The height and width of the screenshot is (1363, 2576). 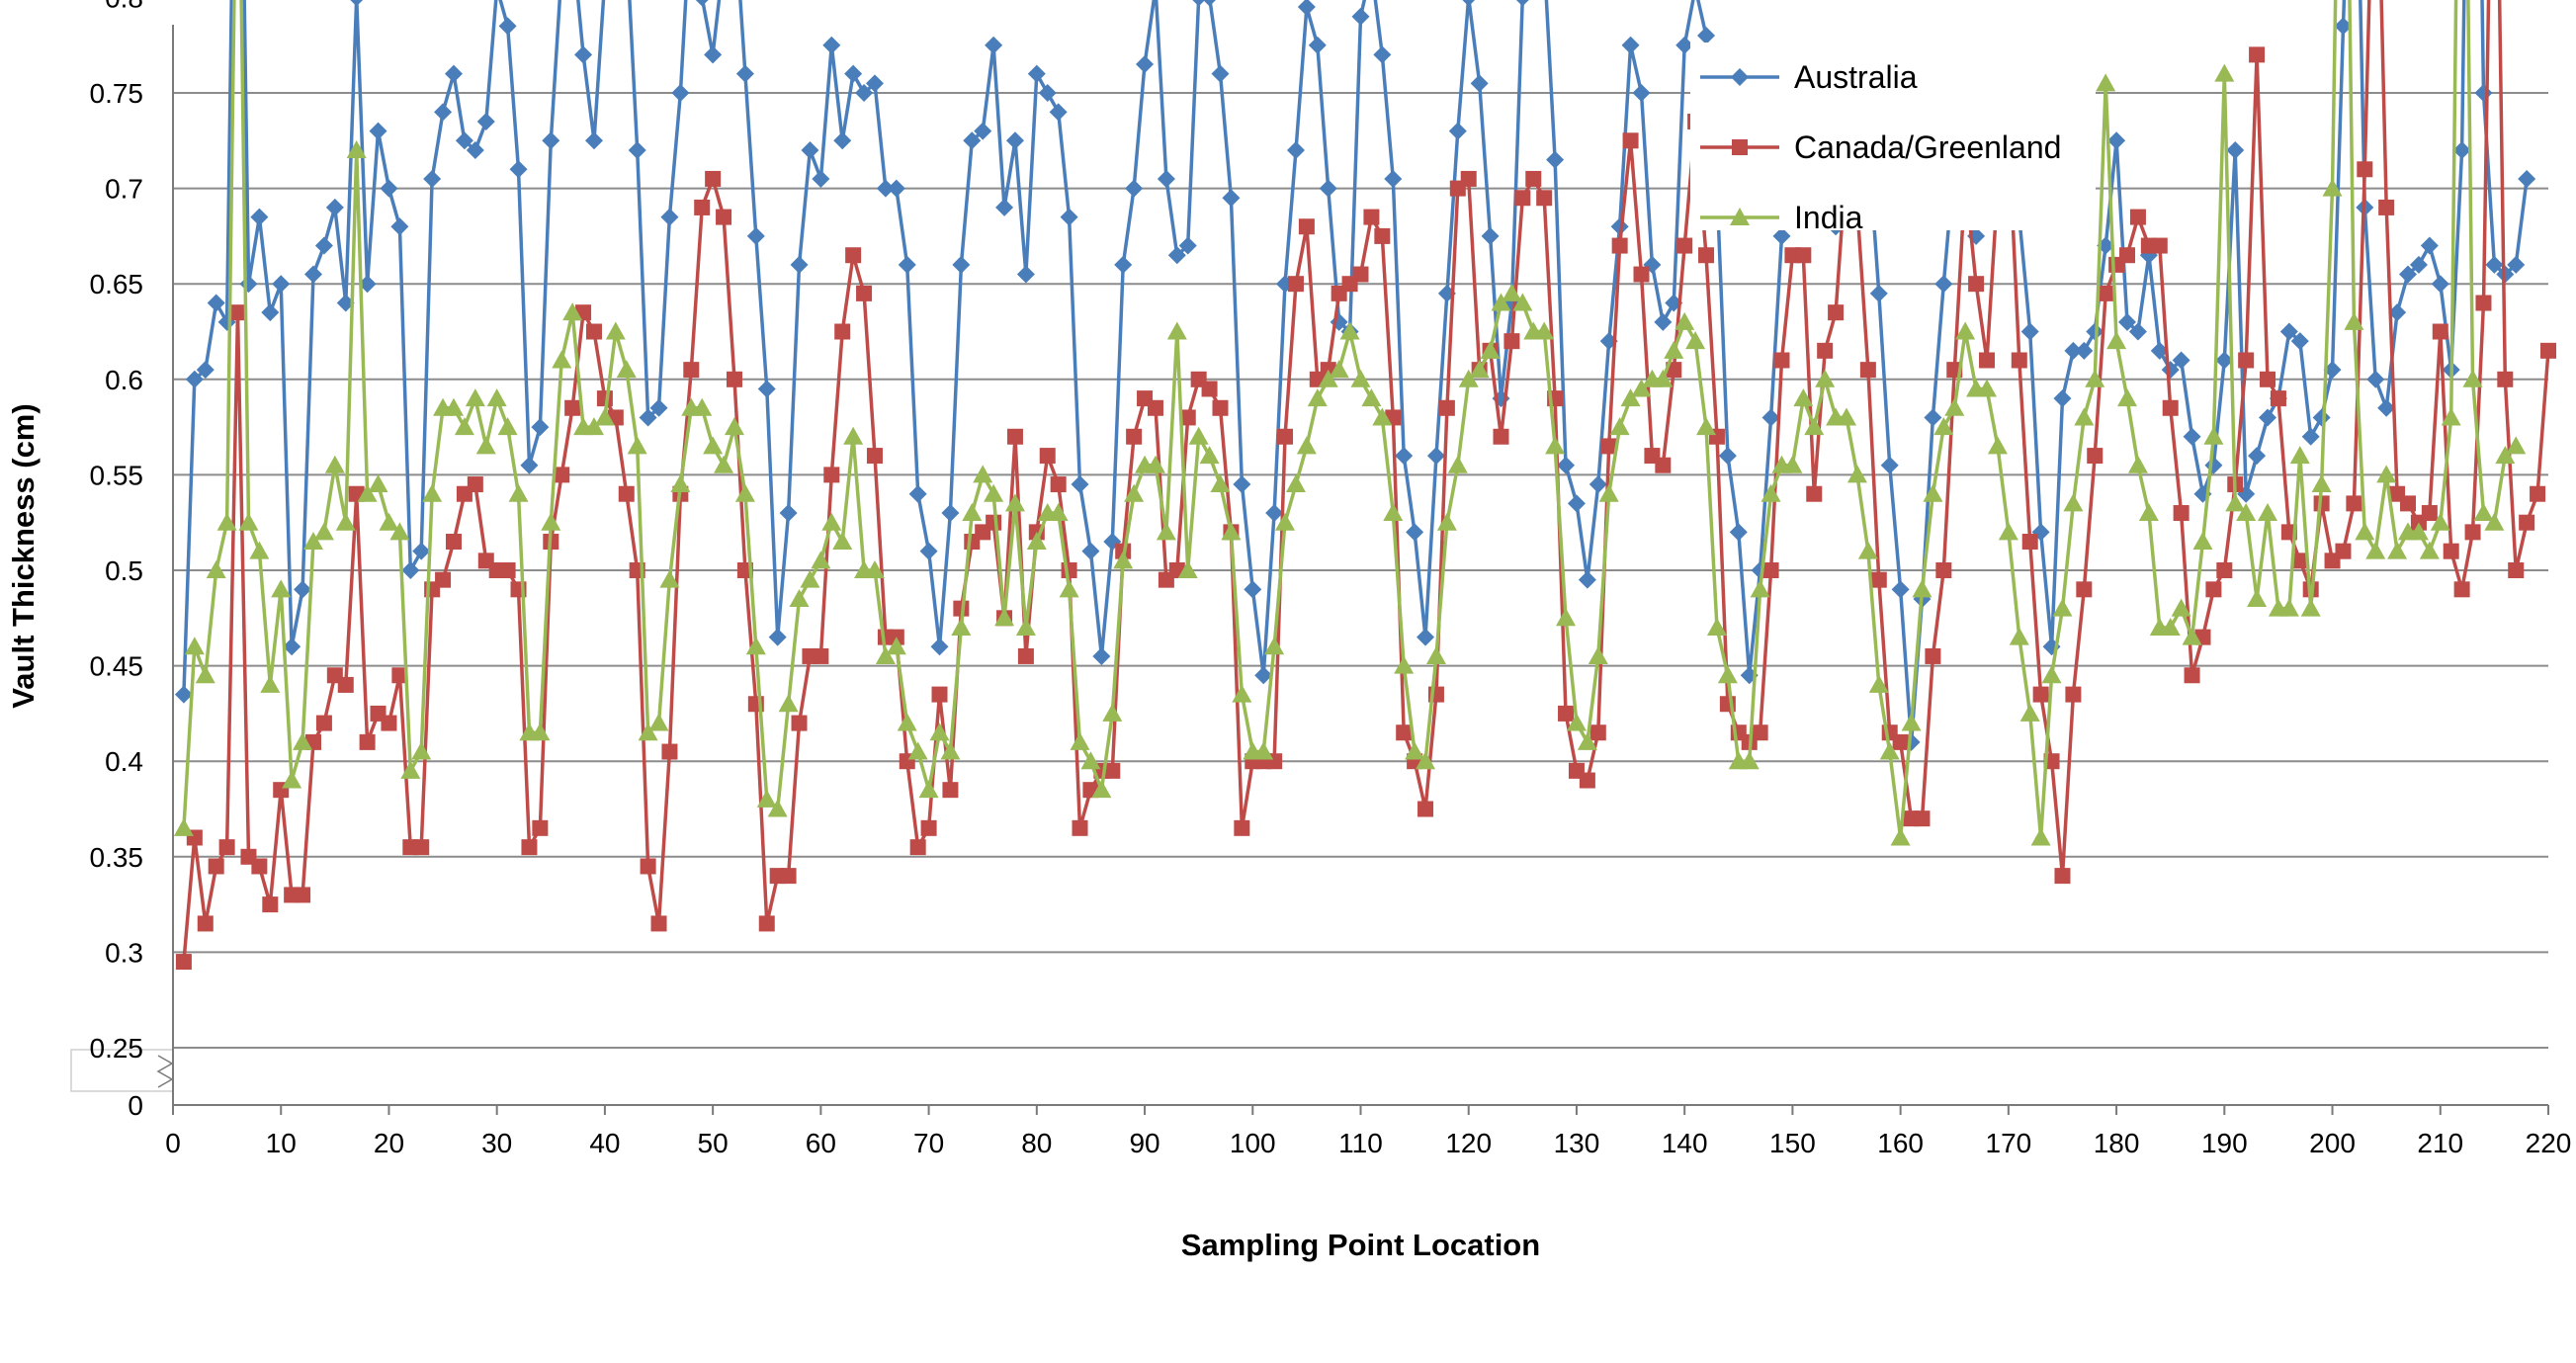 I want to click on legend-marker, so click(x=1740, y=77).